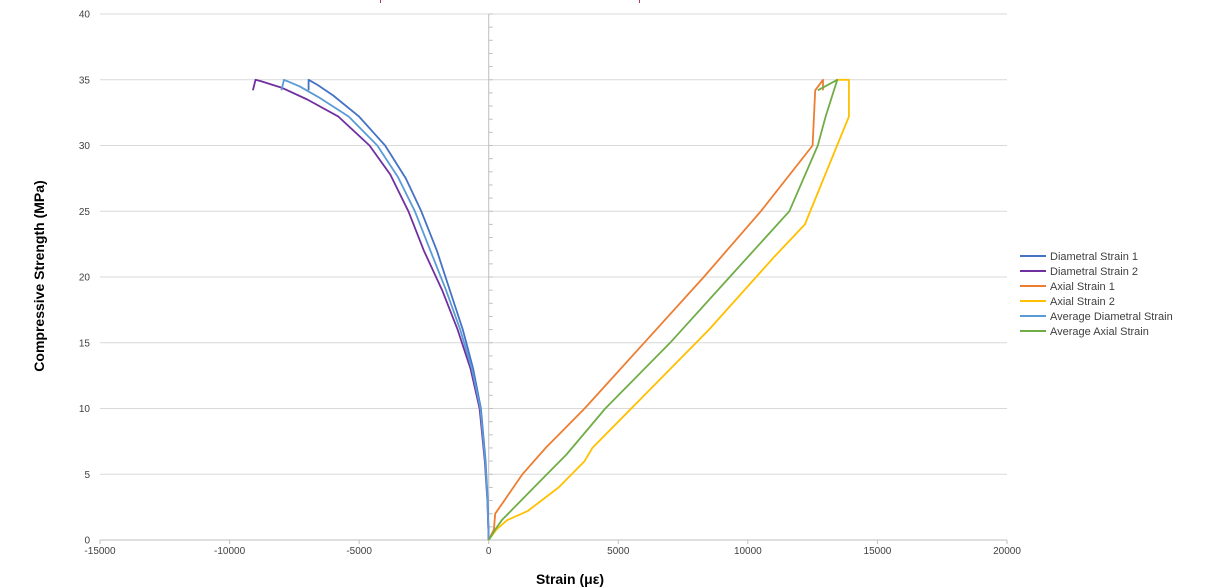 This screenshot has width=1216, height=587. What do you see at coordinates (1094, 257) in the screenshot?
I see `legend-label: Diametral Strain 1` at bounding box center [1094, 257].